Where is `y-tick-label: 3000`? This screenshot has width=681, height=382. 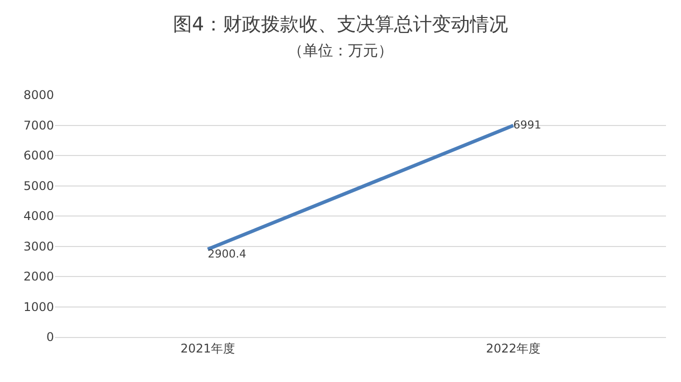 y-tick-label: 3000 is located at coordinates (38, 246).